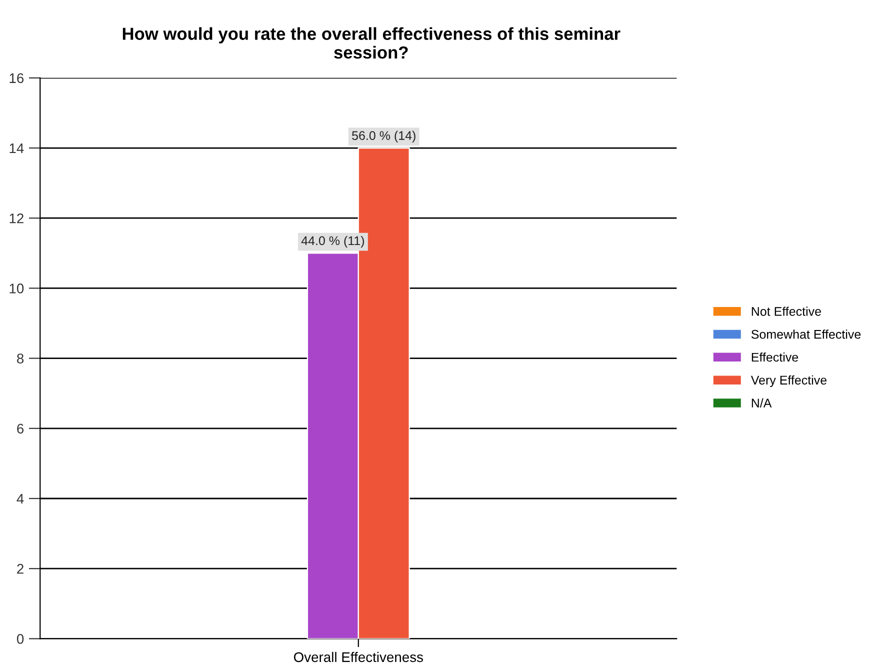 The image size is (872, 666). What do you see at coordinates (20, 569) in the screenshot?
I see `y-tick-label: 2` at bounding box center [20, 569].